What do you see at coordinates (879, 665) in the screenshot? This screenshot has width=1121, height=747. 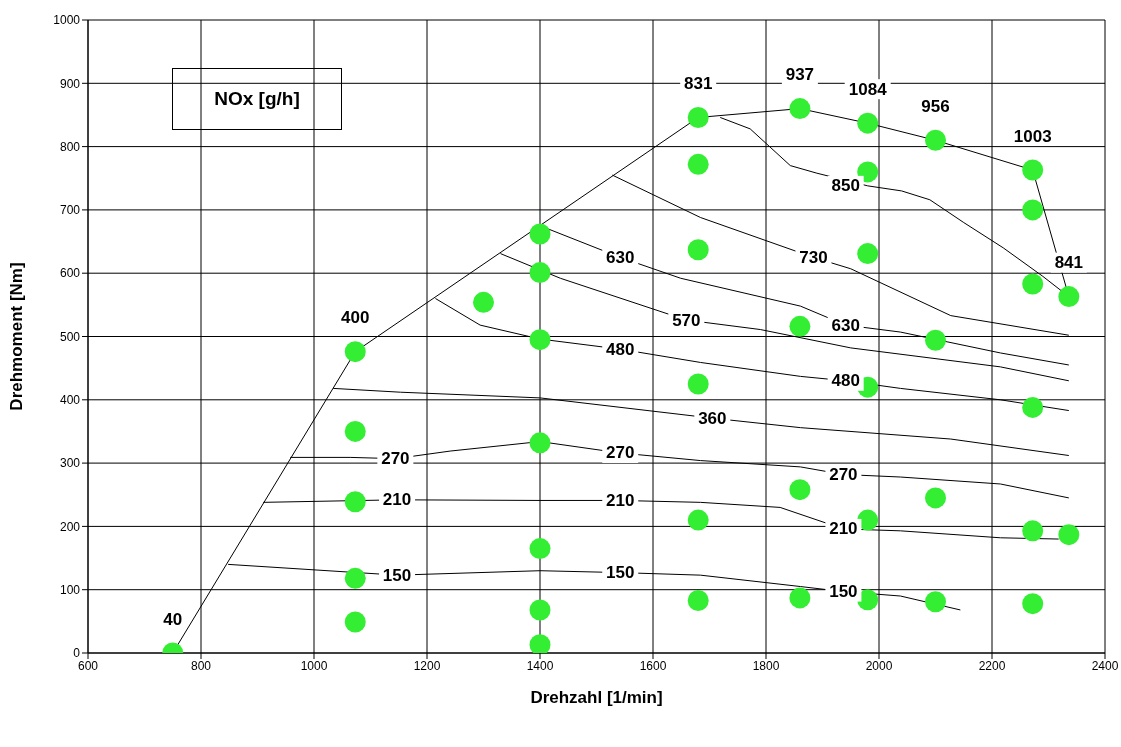 I see `x-tick-label: 2000` at bounding box center [879, 665].